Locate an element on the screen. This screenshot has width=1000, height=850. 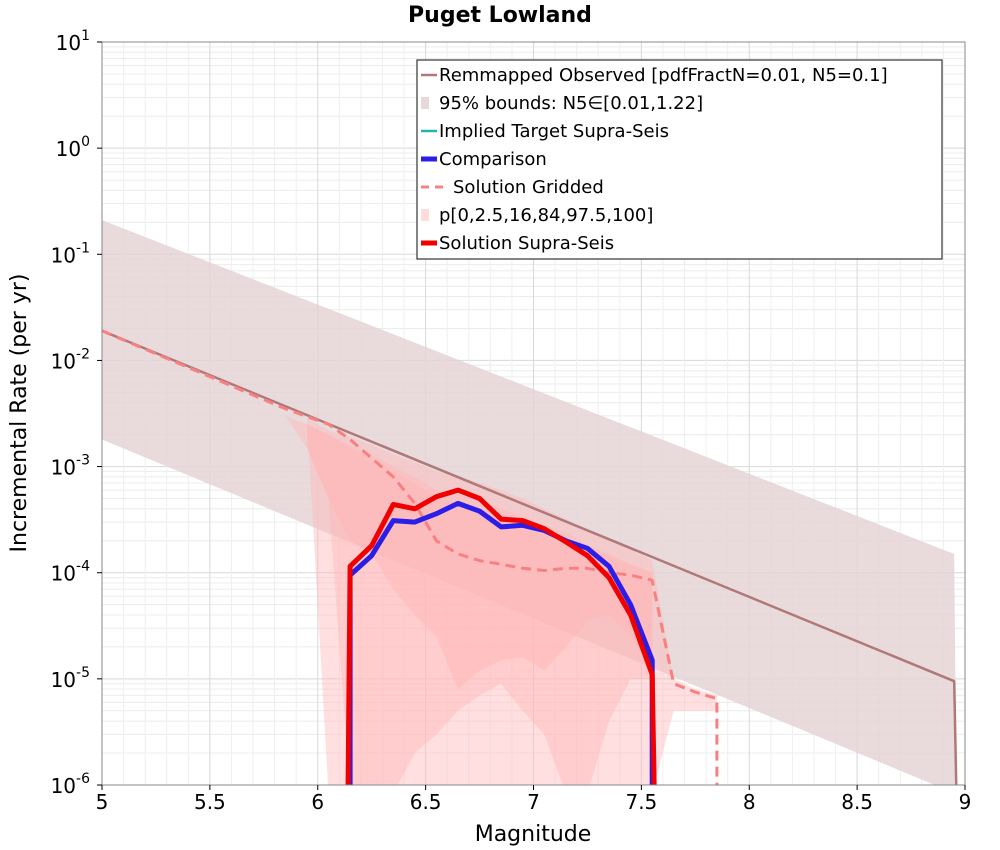
chart-title: Puget Lowland is located at coordinates (500, 15).